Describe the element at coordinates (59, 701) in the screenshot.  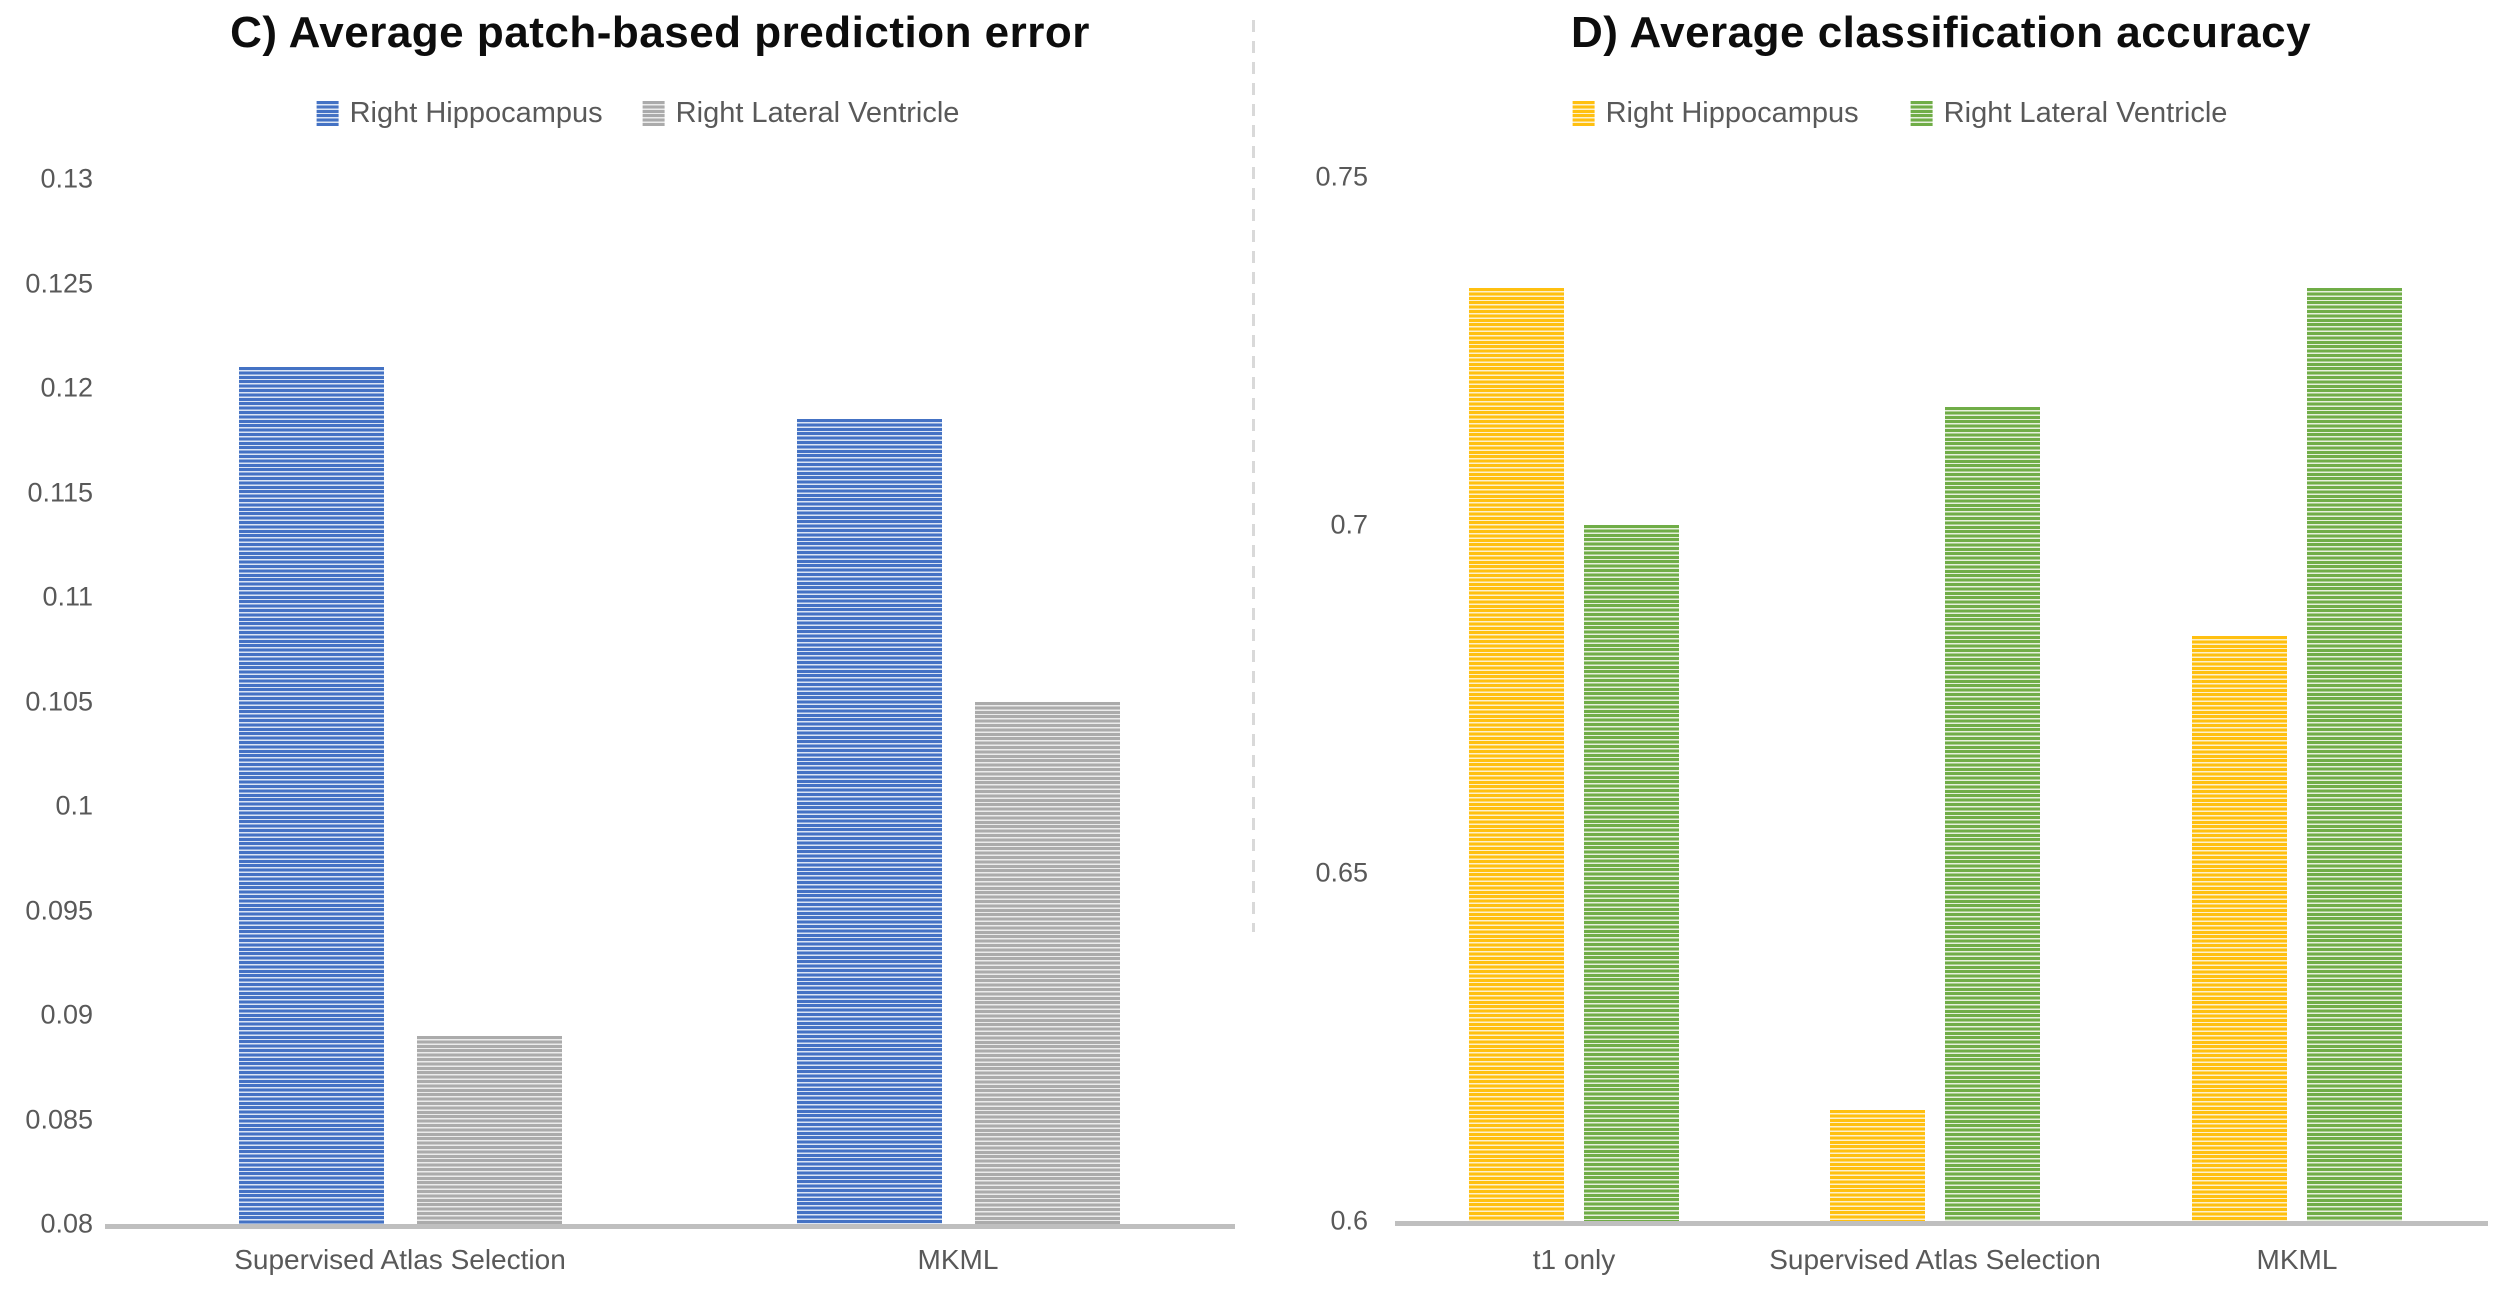
I see `y-tick-label: 0.105` at that location.